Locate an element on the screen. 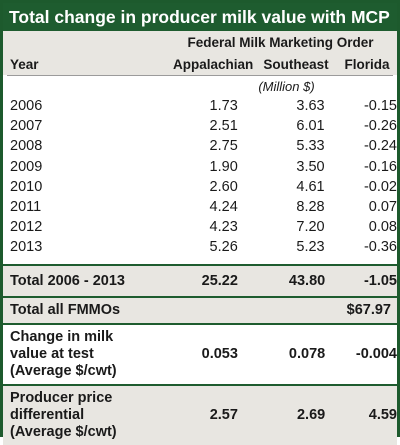 Image resolution: width=400 pixels, height=445 pixels. southeast-cell: 6.01 is located at coordinates (310, 126).